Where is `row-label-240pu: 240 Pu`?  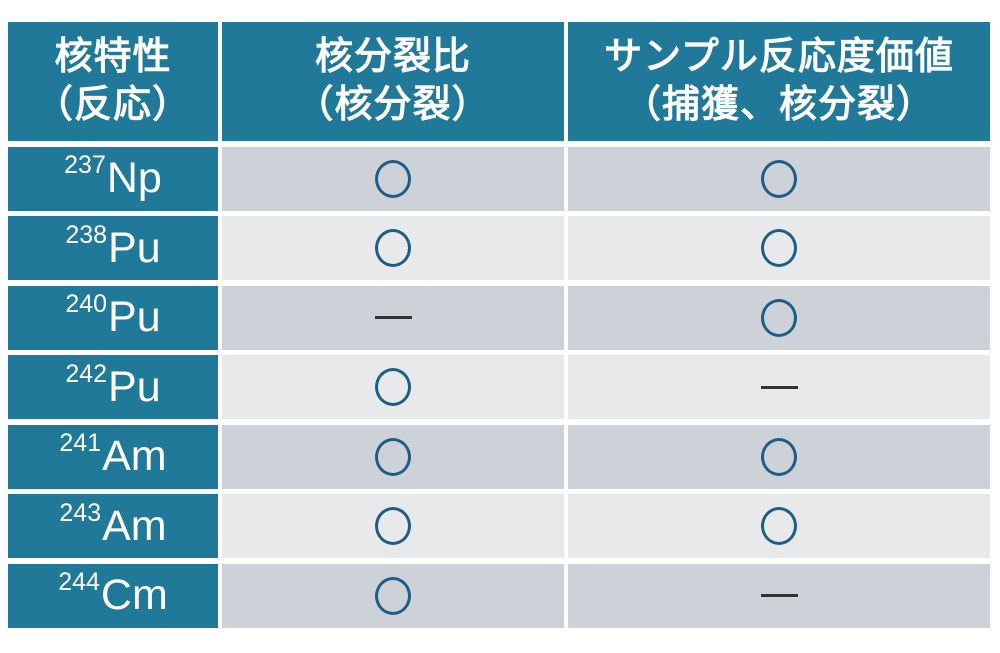
row-label-240pu: 240 Pu is located at coordinates (113, 317).